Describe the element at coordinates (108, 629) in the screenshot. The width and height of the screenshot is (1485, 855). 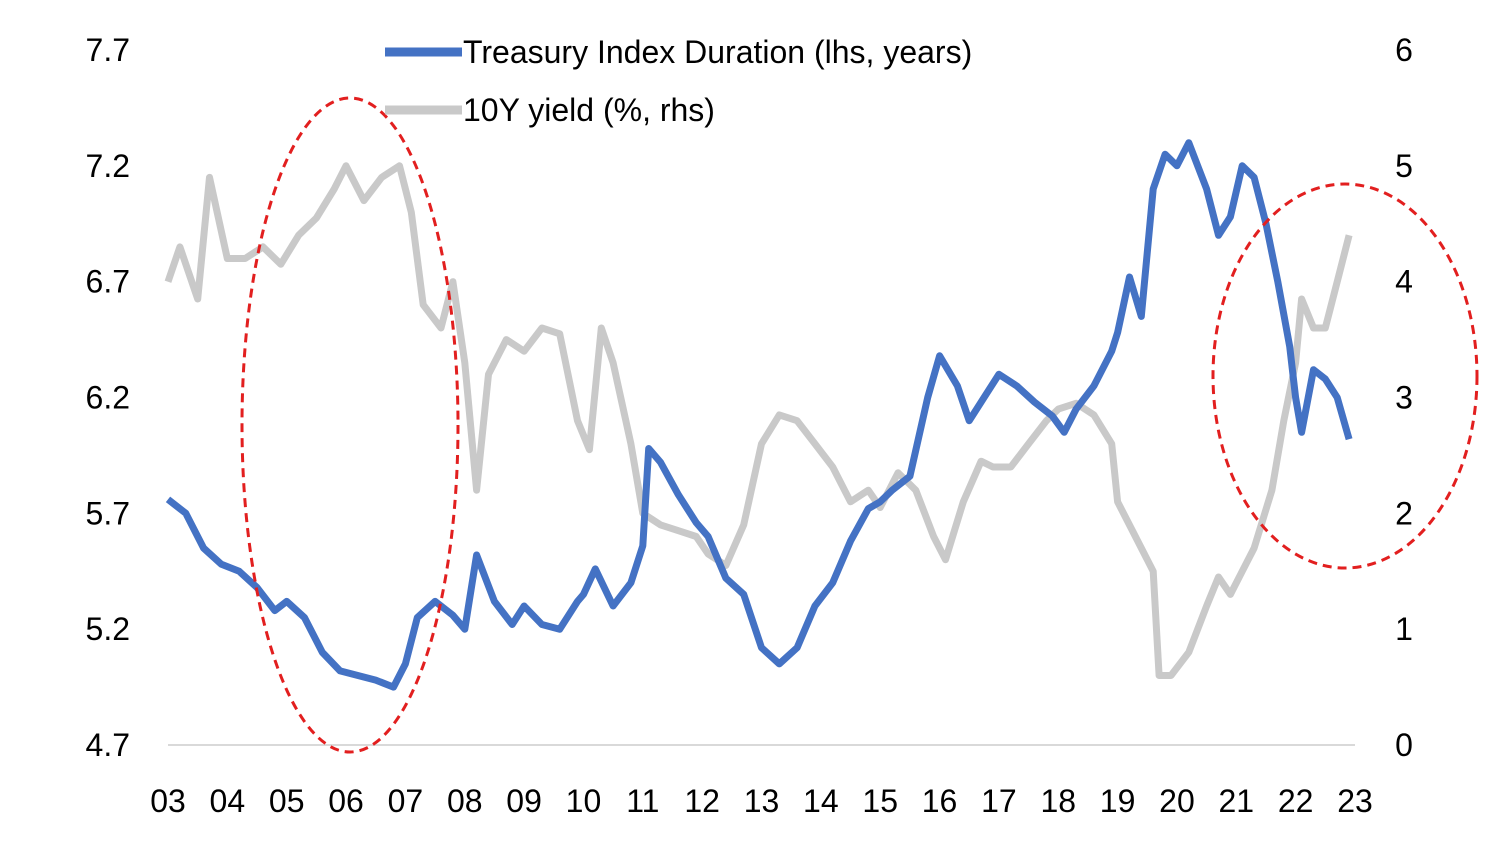
I see `left-tick-label: 5.2` at that location.